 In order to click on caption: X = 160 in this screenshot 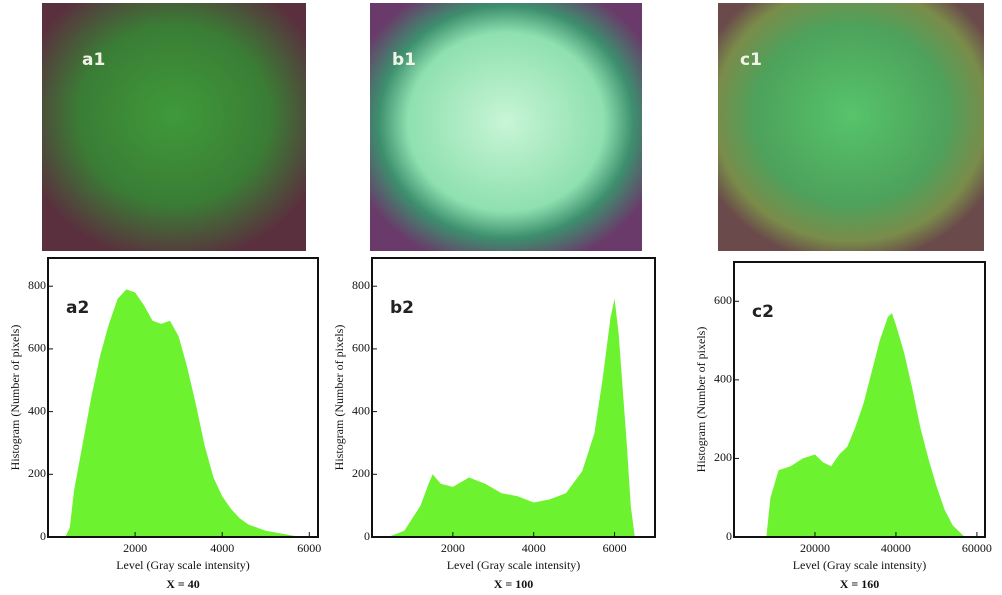, I will do `click(860, 584)`.